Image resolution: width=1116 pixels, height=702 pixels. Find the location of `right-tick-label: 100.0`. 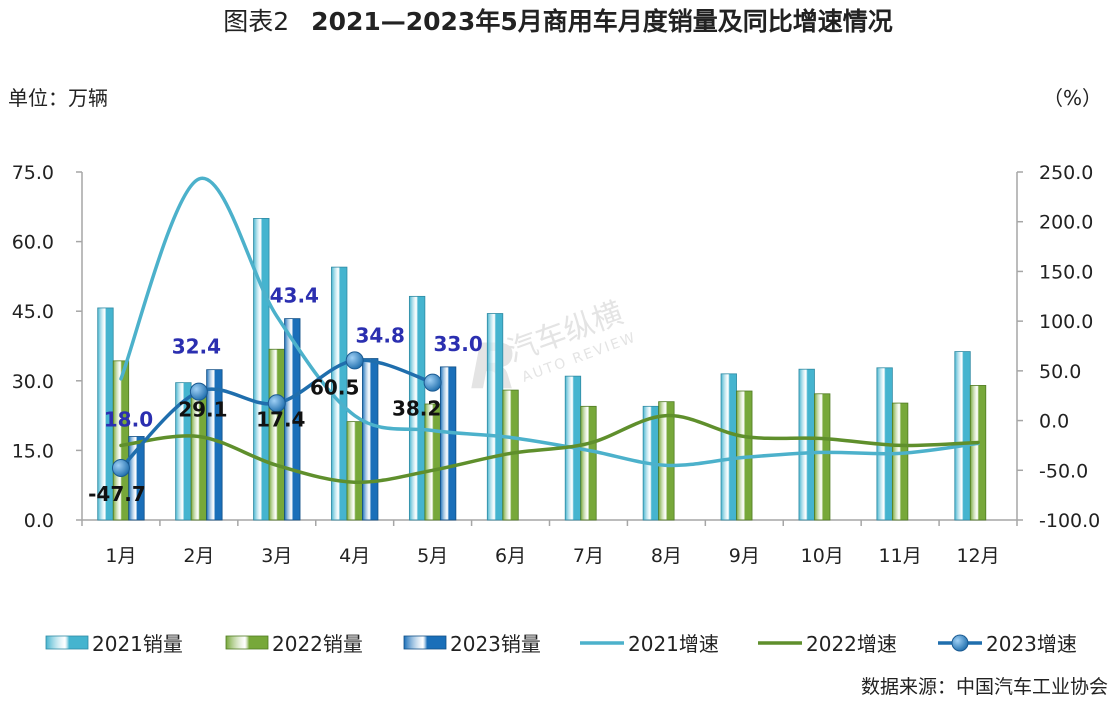

right-tick-label: 100.0 is located at coordinates (1066, 322).